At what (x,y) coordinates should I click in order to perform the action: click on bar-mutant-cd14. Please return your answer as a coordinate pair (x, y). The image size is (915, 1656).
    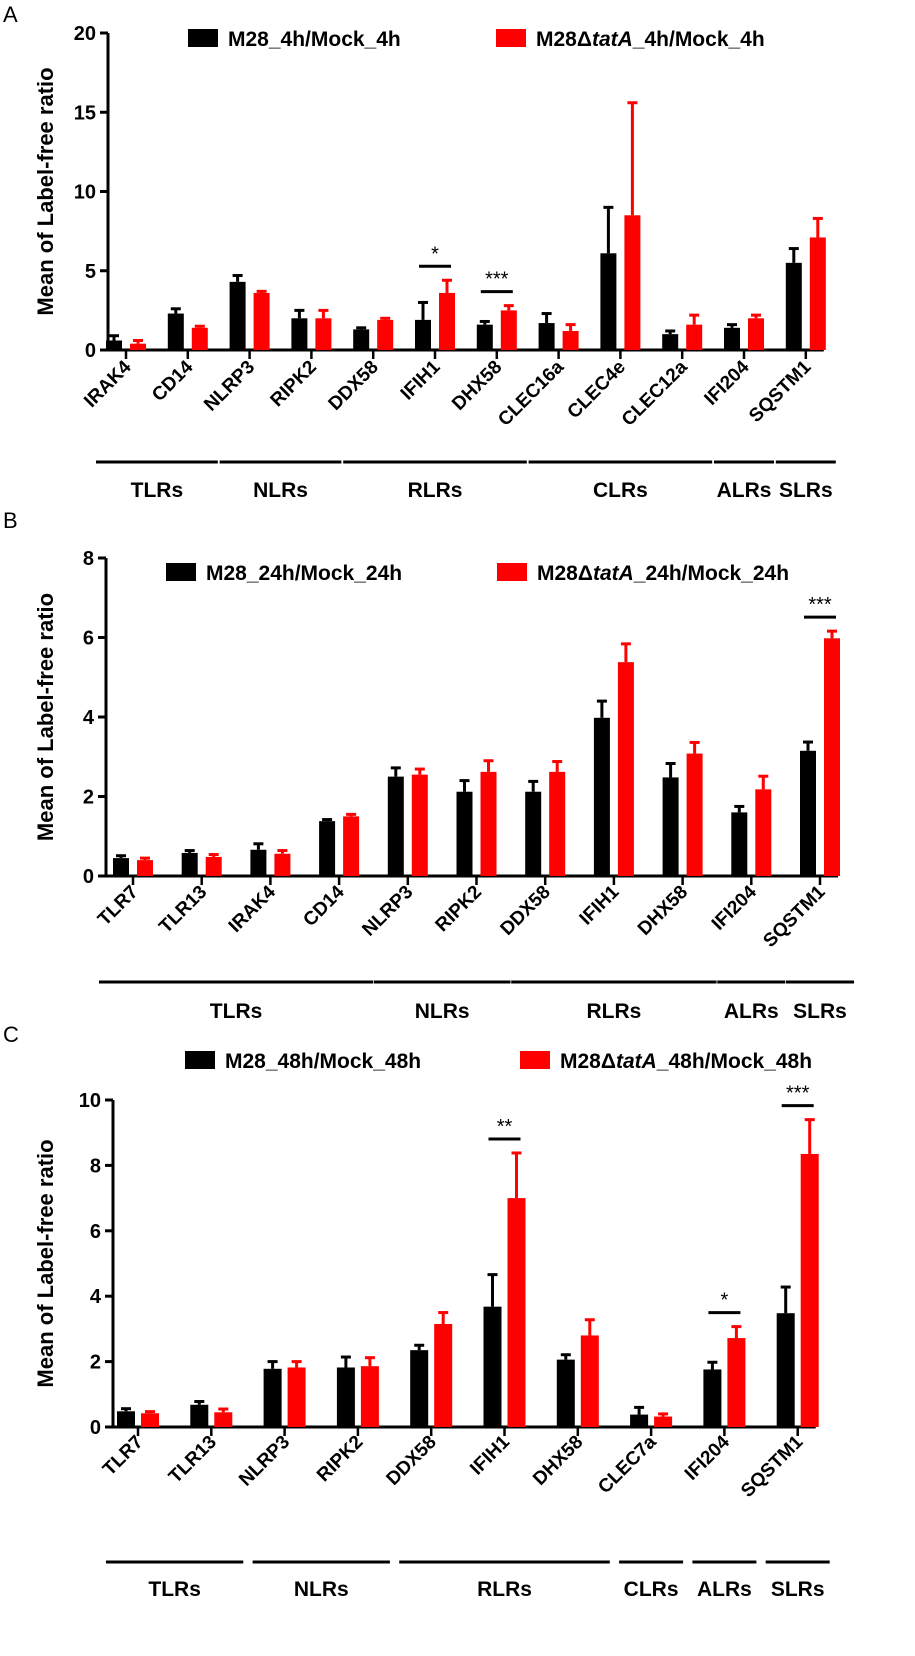
    Looking at the image, I should click on (199, 338).